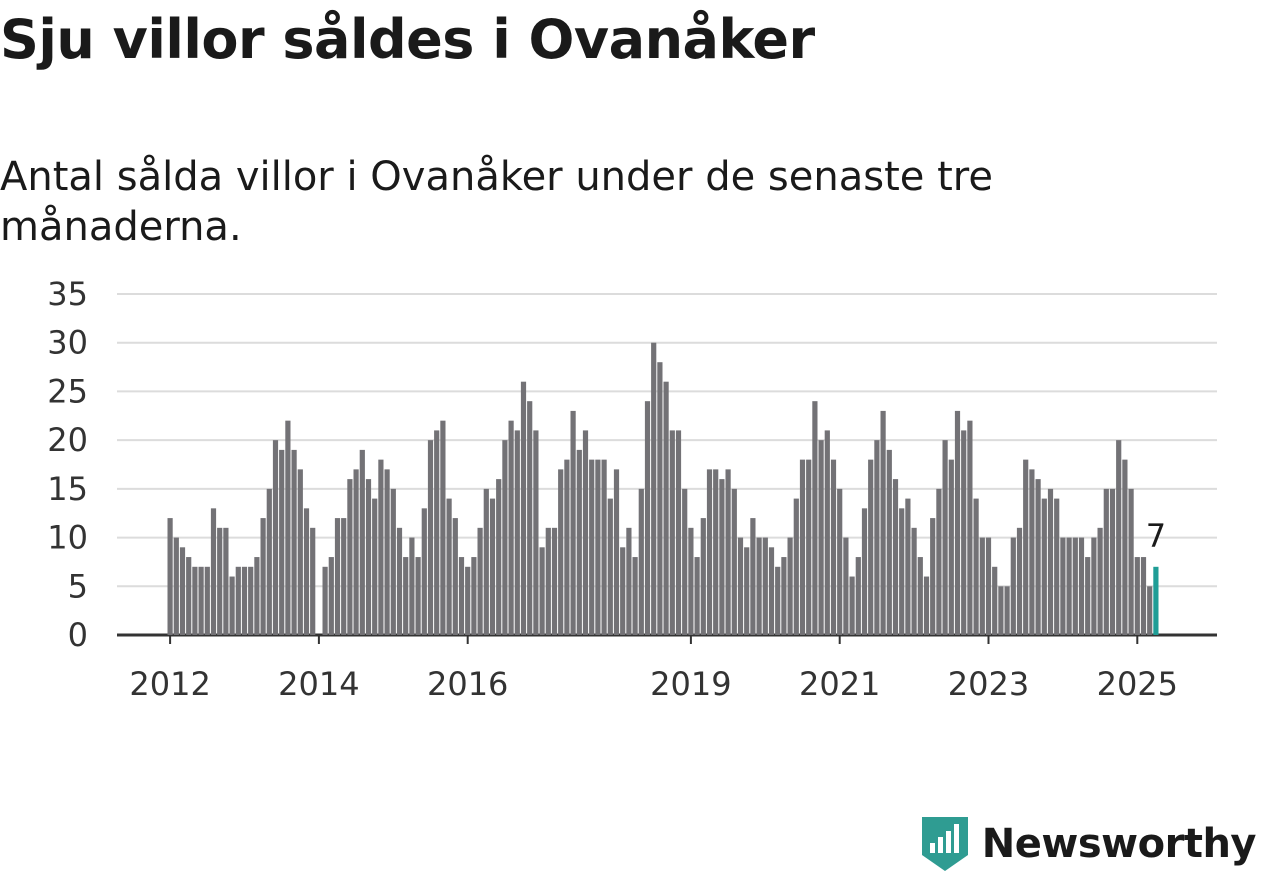 The image size is (1262, 879). Describe the element at coordinates (1119, 844) in the screenshot. I see `brand-name: Newsworthy` at that location.